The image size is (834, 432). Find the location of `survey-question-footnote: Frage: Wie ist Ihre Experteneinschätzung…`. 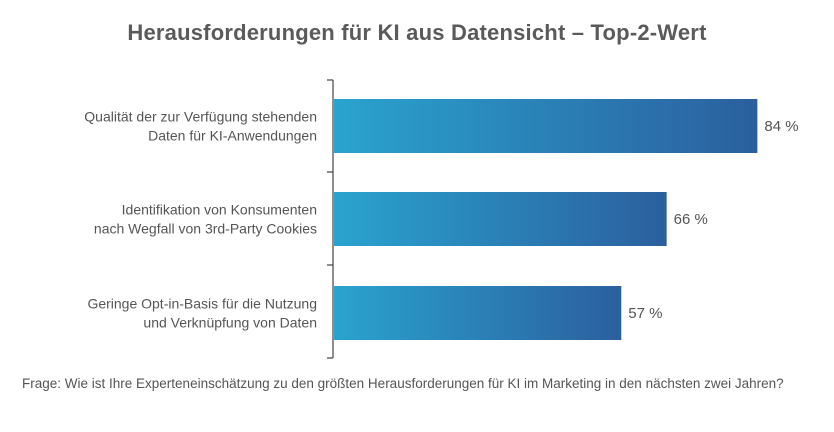

survey-question-footnote: Frage: Wie ist Ihre Experteneinschätzung… is located at coordinates (403, 383).